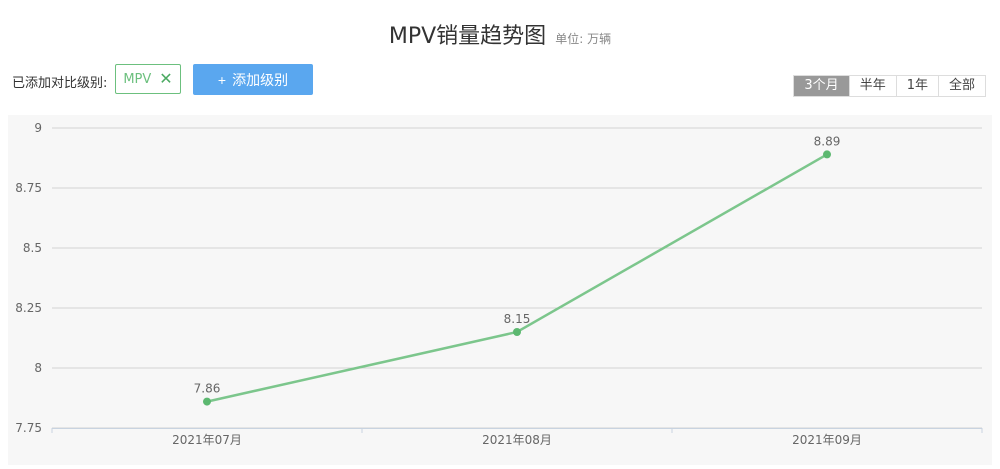  I want to click on data-label: 8.15, so click(517, 319).